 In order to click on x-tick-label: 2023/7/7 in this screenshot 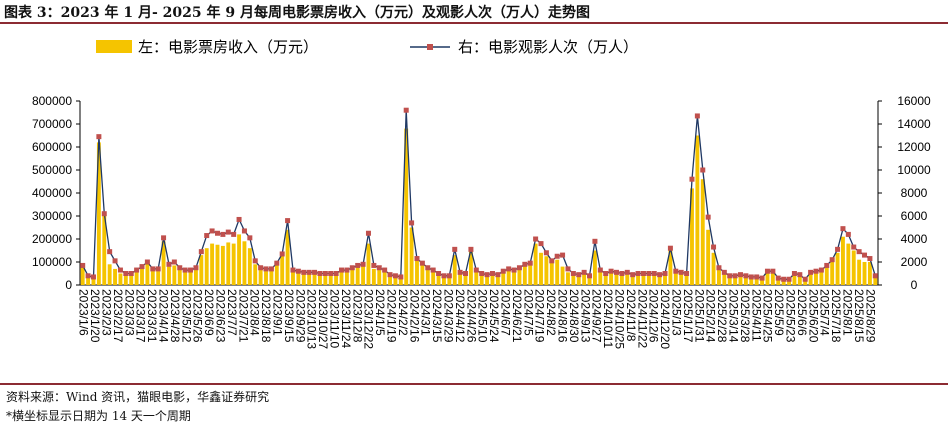, I will do `click(232, 312)`.